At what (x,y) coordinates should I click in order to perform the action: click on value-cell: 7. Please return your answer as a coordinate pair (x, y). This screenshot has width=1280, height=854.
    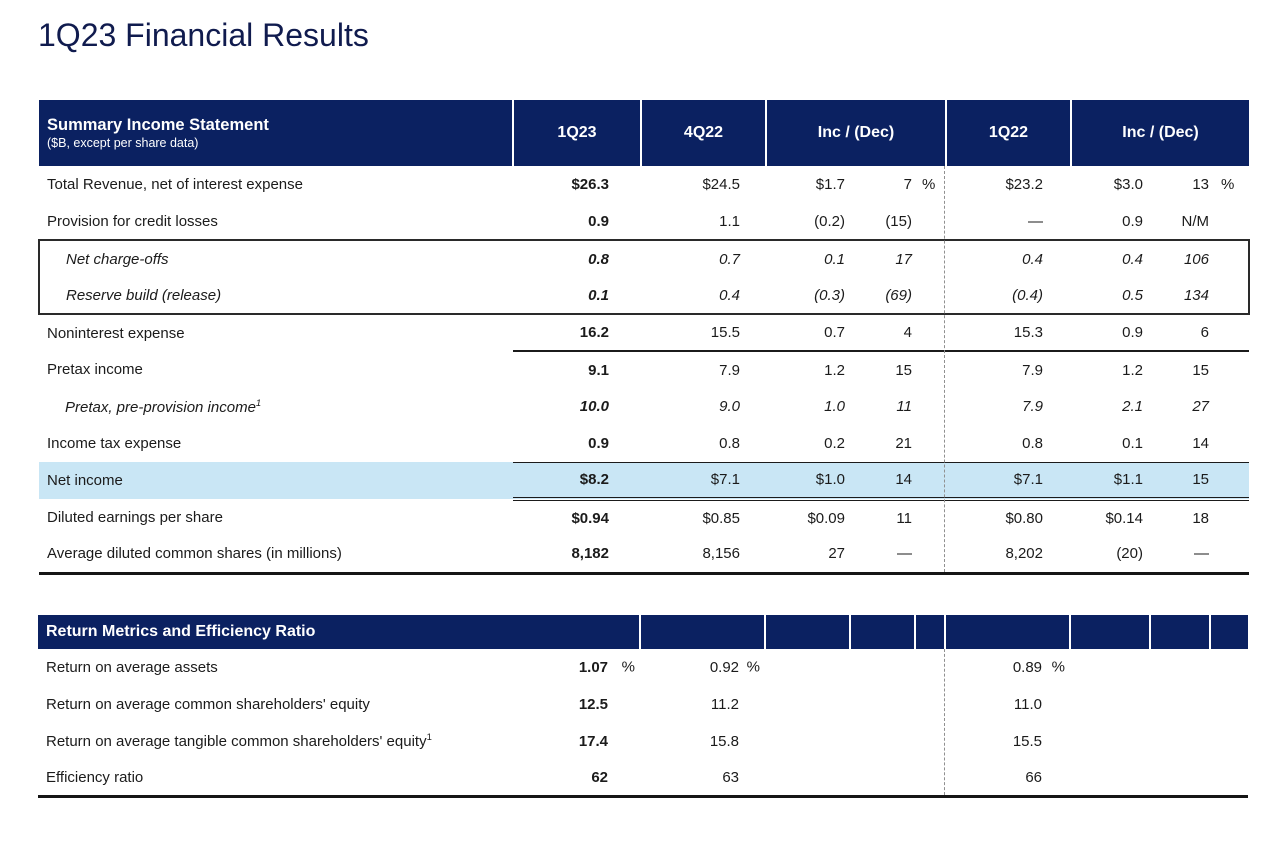
    Looking at the image, I should click on (907, 184).